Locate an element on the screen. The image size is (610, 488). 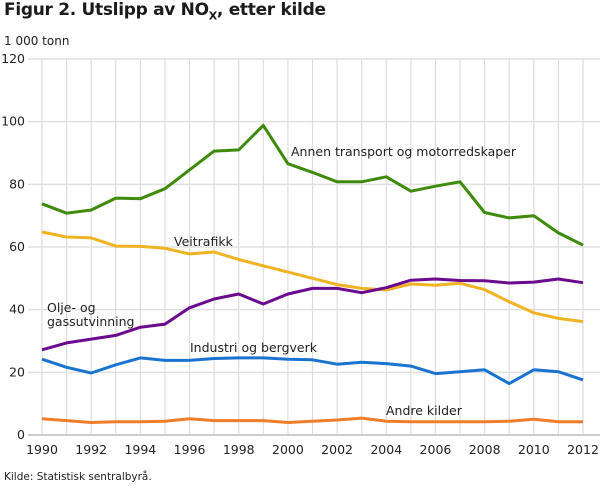
title-rest: , etter kilde is located at coordinates (271, 10).